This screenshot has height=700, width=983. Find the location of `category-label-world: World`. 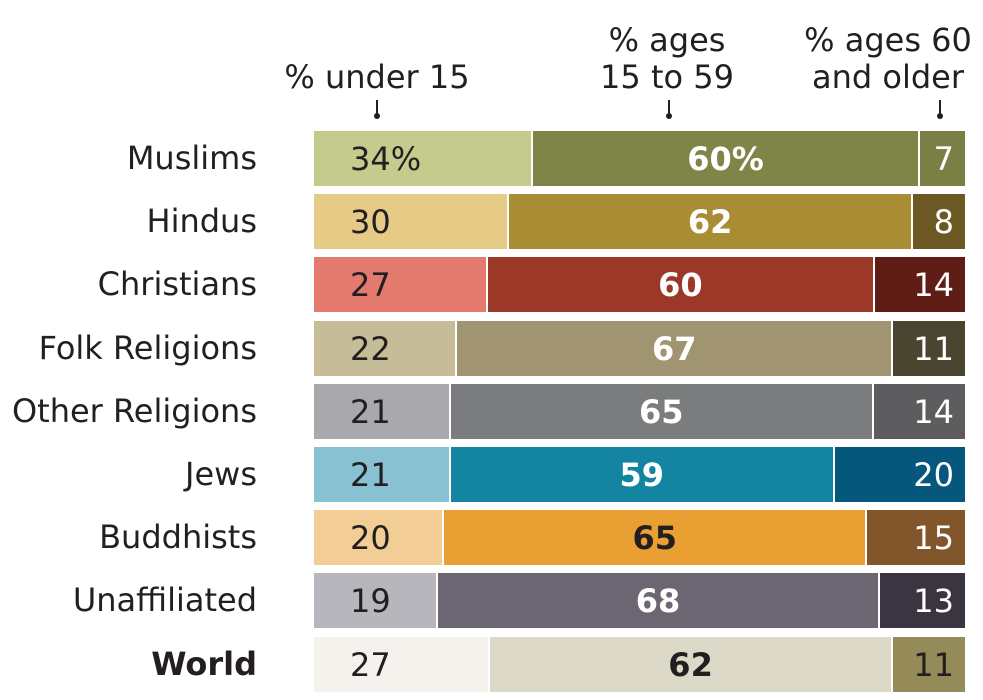

category-label-world: World is located at coordinates (204, 664).